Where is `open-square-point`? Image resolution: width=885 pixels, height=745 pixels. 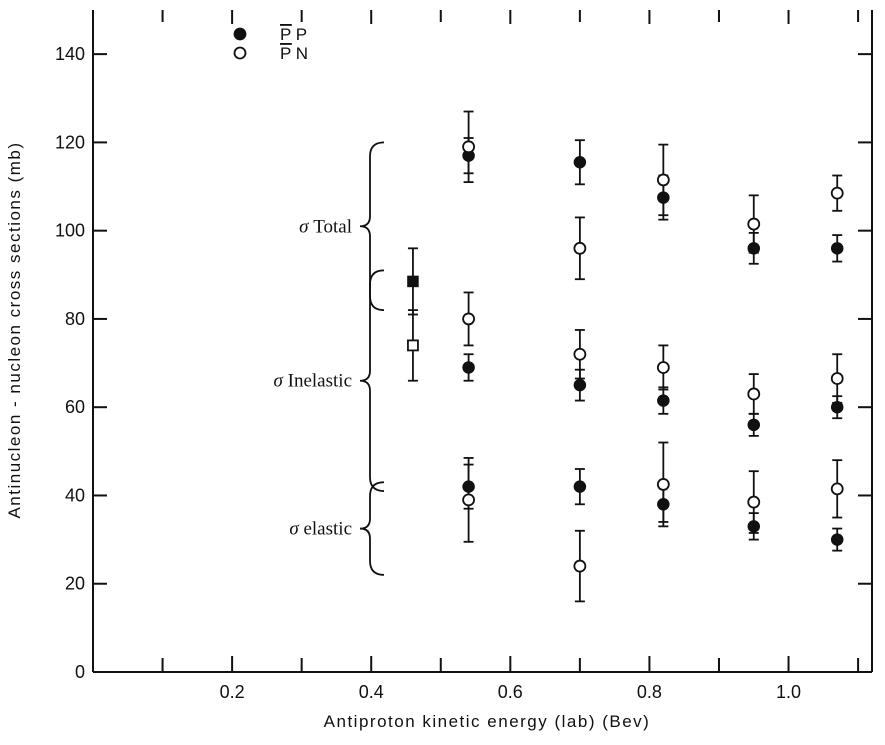
open-square-point is located at coordinates (413, 345).